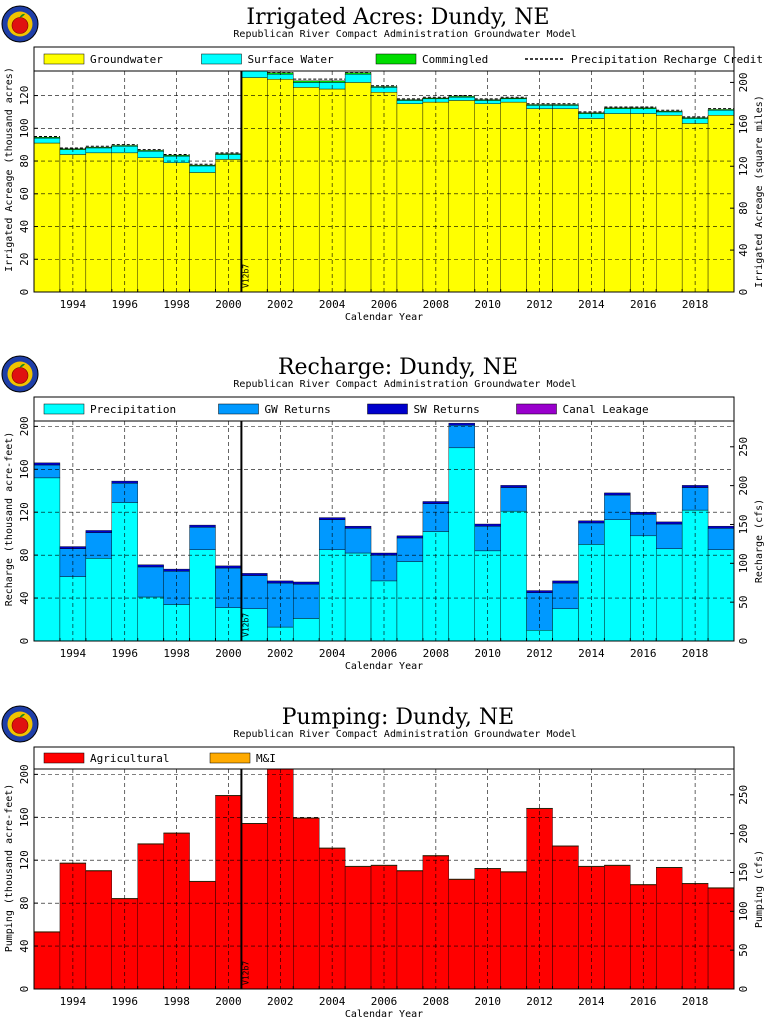  I want to click on bar-surface-water-2017, so click(669, 113).